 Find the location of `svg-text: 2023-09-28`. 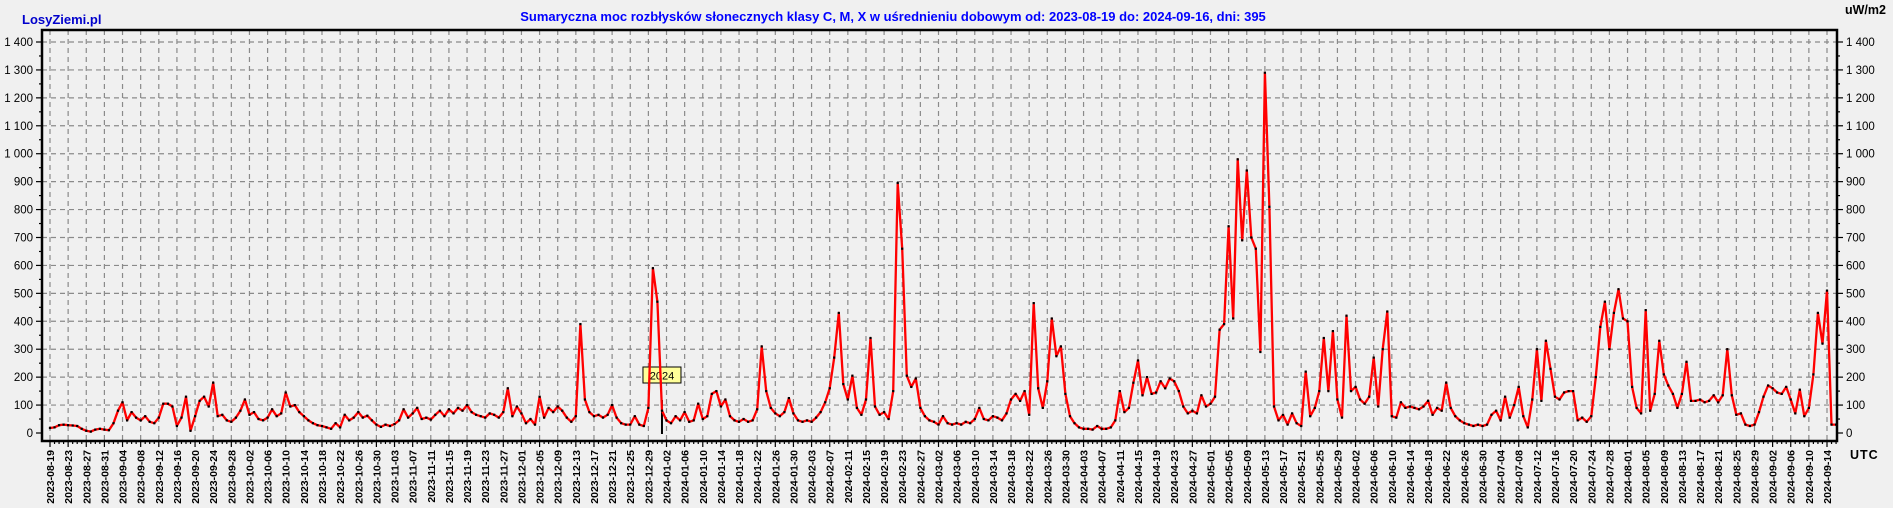

svg-text: 2023-09-28 is located at coordinates (232, 477).